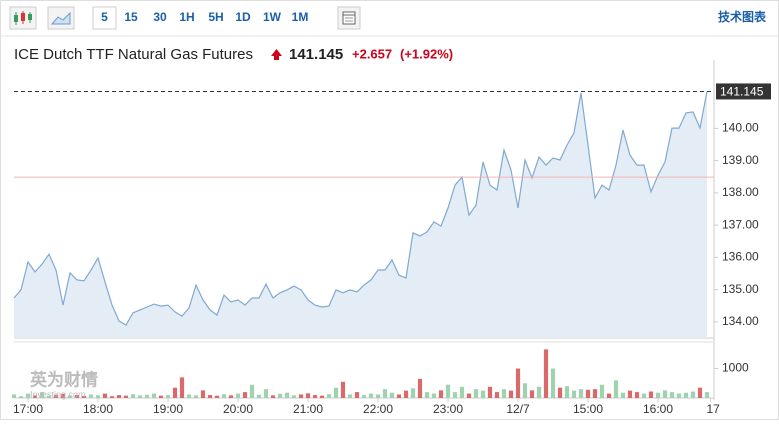 The width and height of the screenshot is (779, 425). What do you see at coordinates (300, 17) in the screenshot?
I see `interval-button: 1M` at bounding box center [300, 17].